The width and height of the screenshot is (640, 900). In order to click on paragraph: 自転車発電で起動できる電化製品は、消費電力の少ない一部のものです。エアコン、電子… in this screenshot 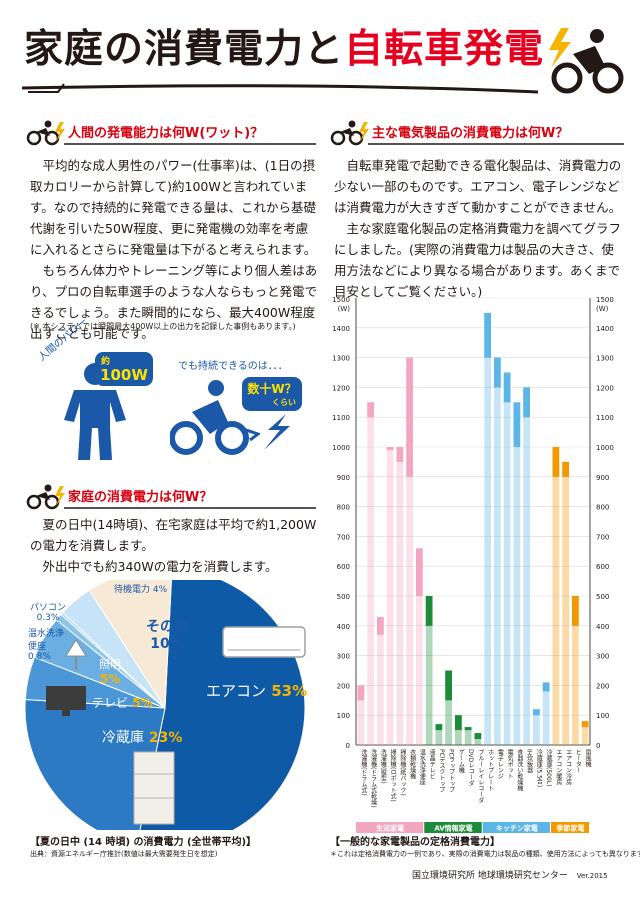, I will do `click(478, 186)`.